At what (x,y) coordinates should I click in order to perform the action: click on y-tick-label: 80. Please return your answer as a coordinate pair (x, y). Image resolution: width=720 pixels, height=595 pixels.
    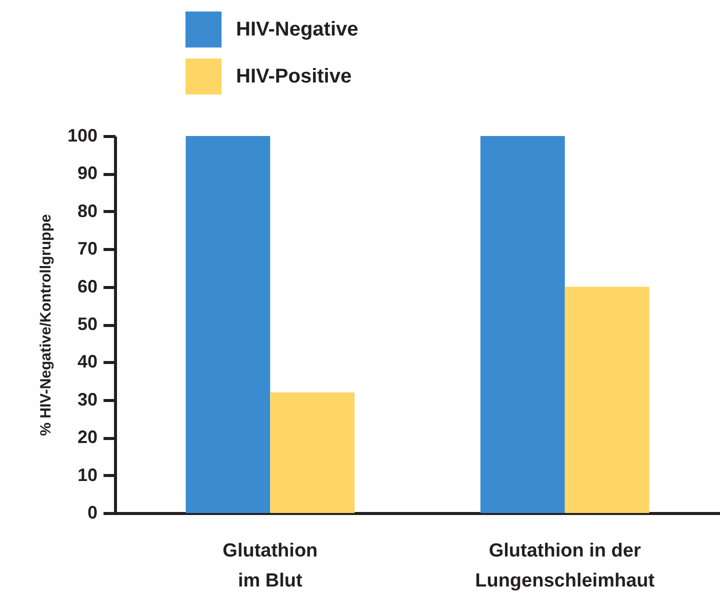
    Looking at the image, I should click on (87, 210).